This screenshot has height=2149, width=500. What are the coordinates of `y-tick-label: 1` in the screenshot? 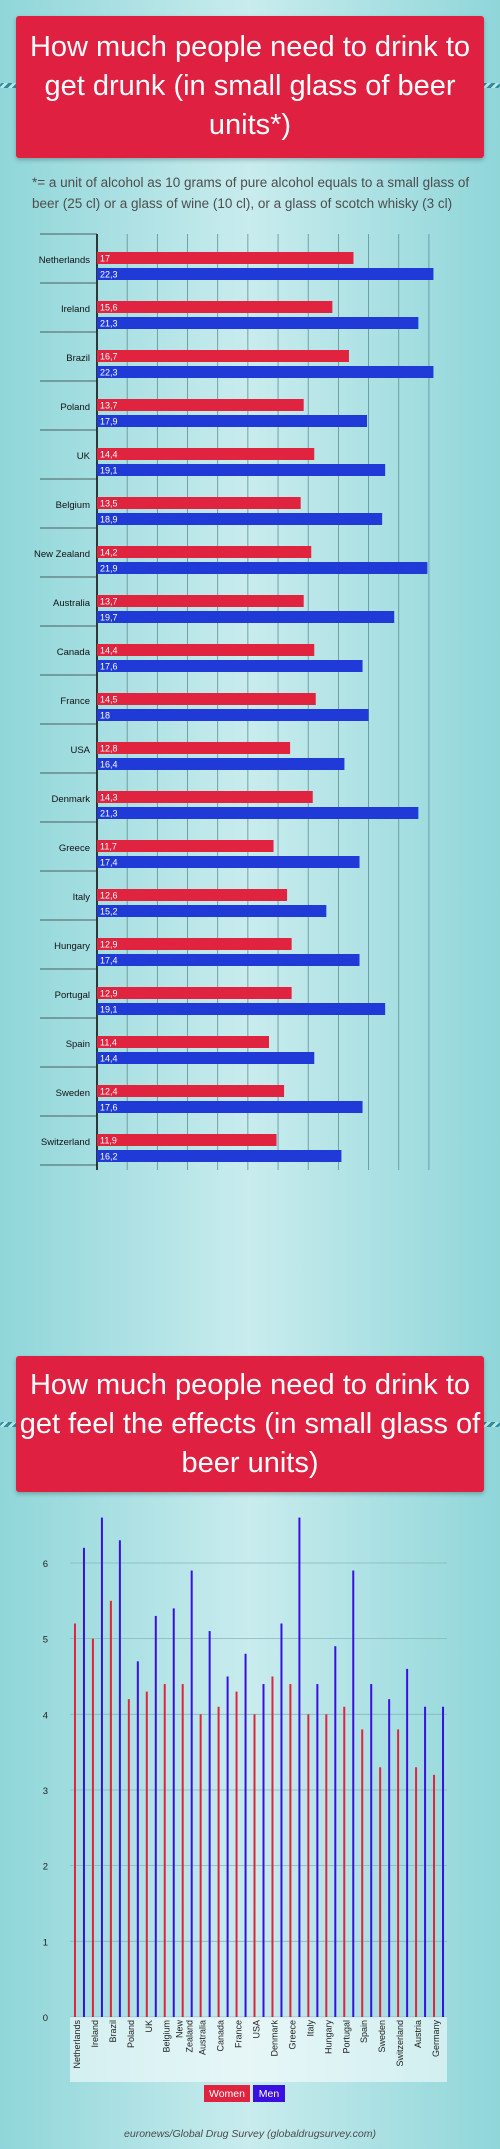 It's located at (45, 1942).